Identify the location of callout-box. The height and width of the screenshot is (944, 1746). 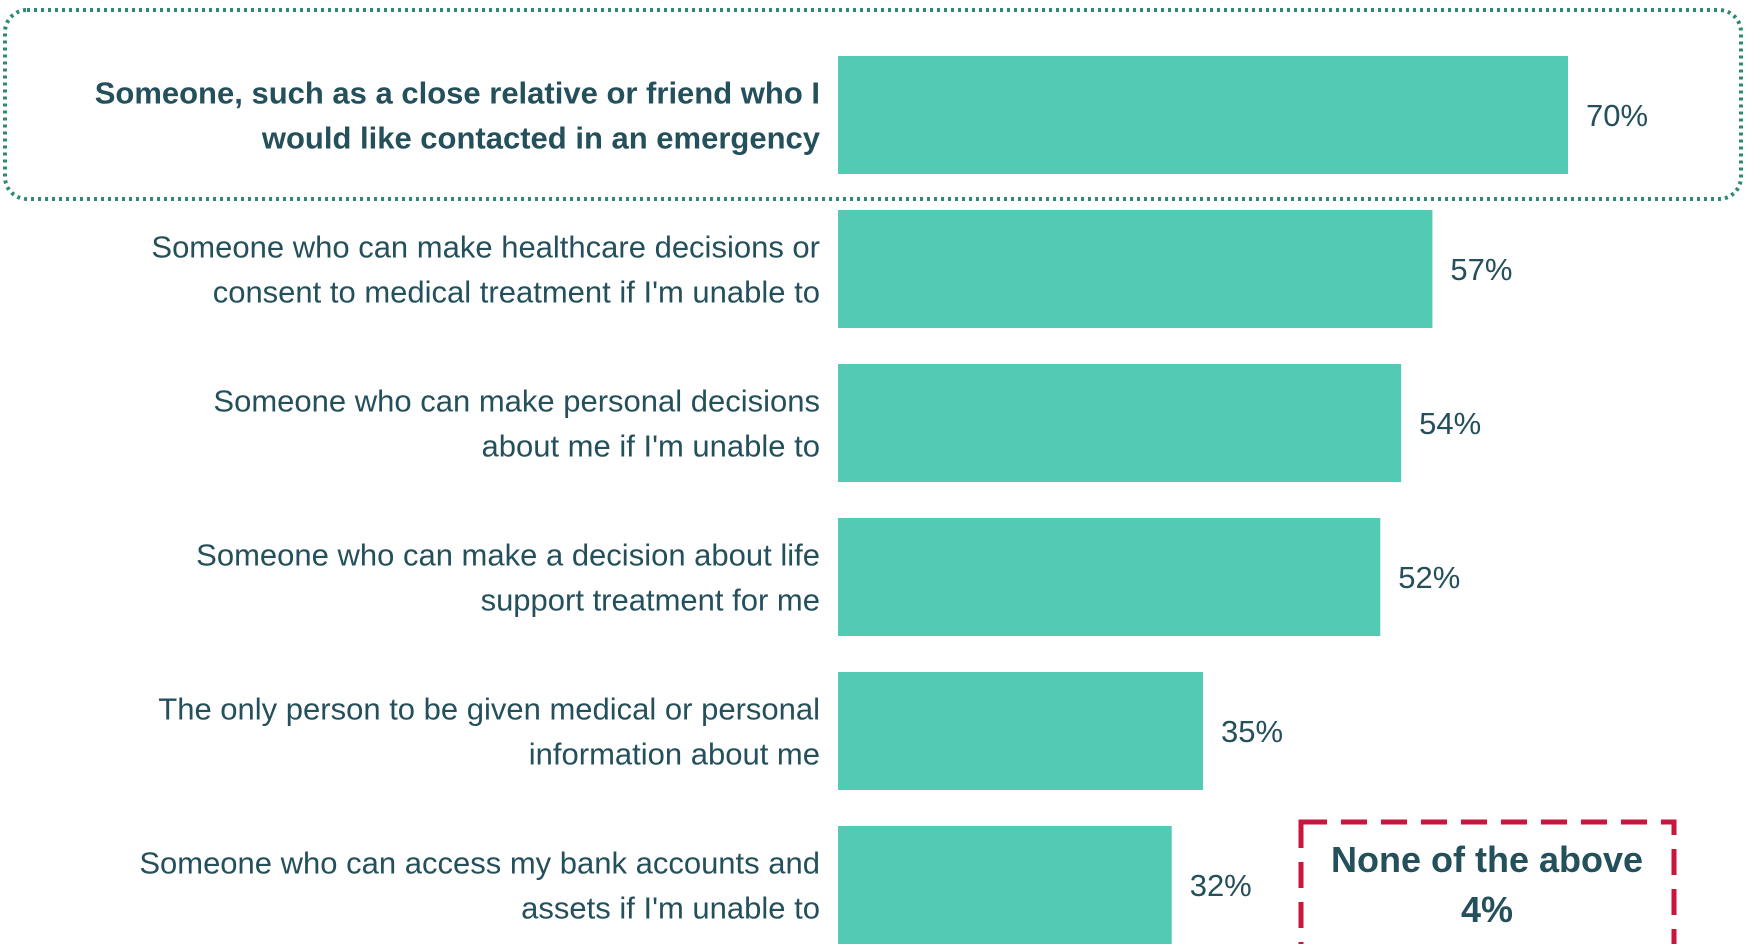
(1487, 881).